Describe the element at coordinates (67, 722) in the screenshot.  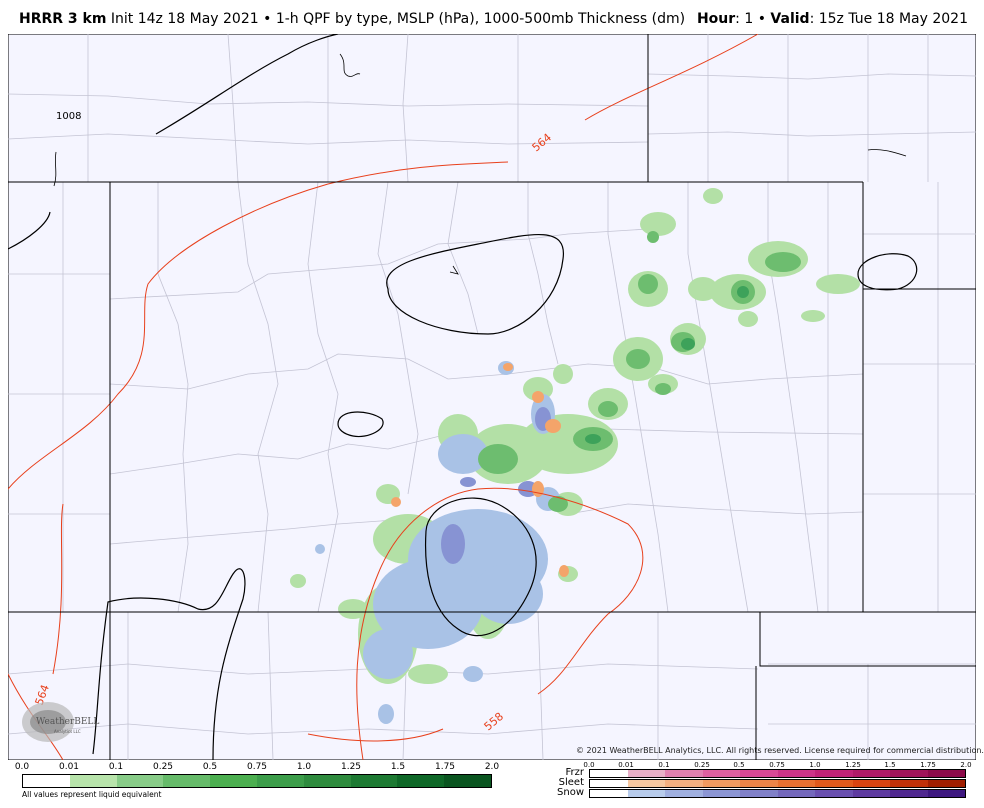
I see `logo-text: WeatherBELL` at that location.